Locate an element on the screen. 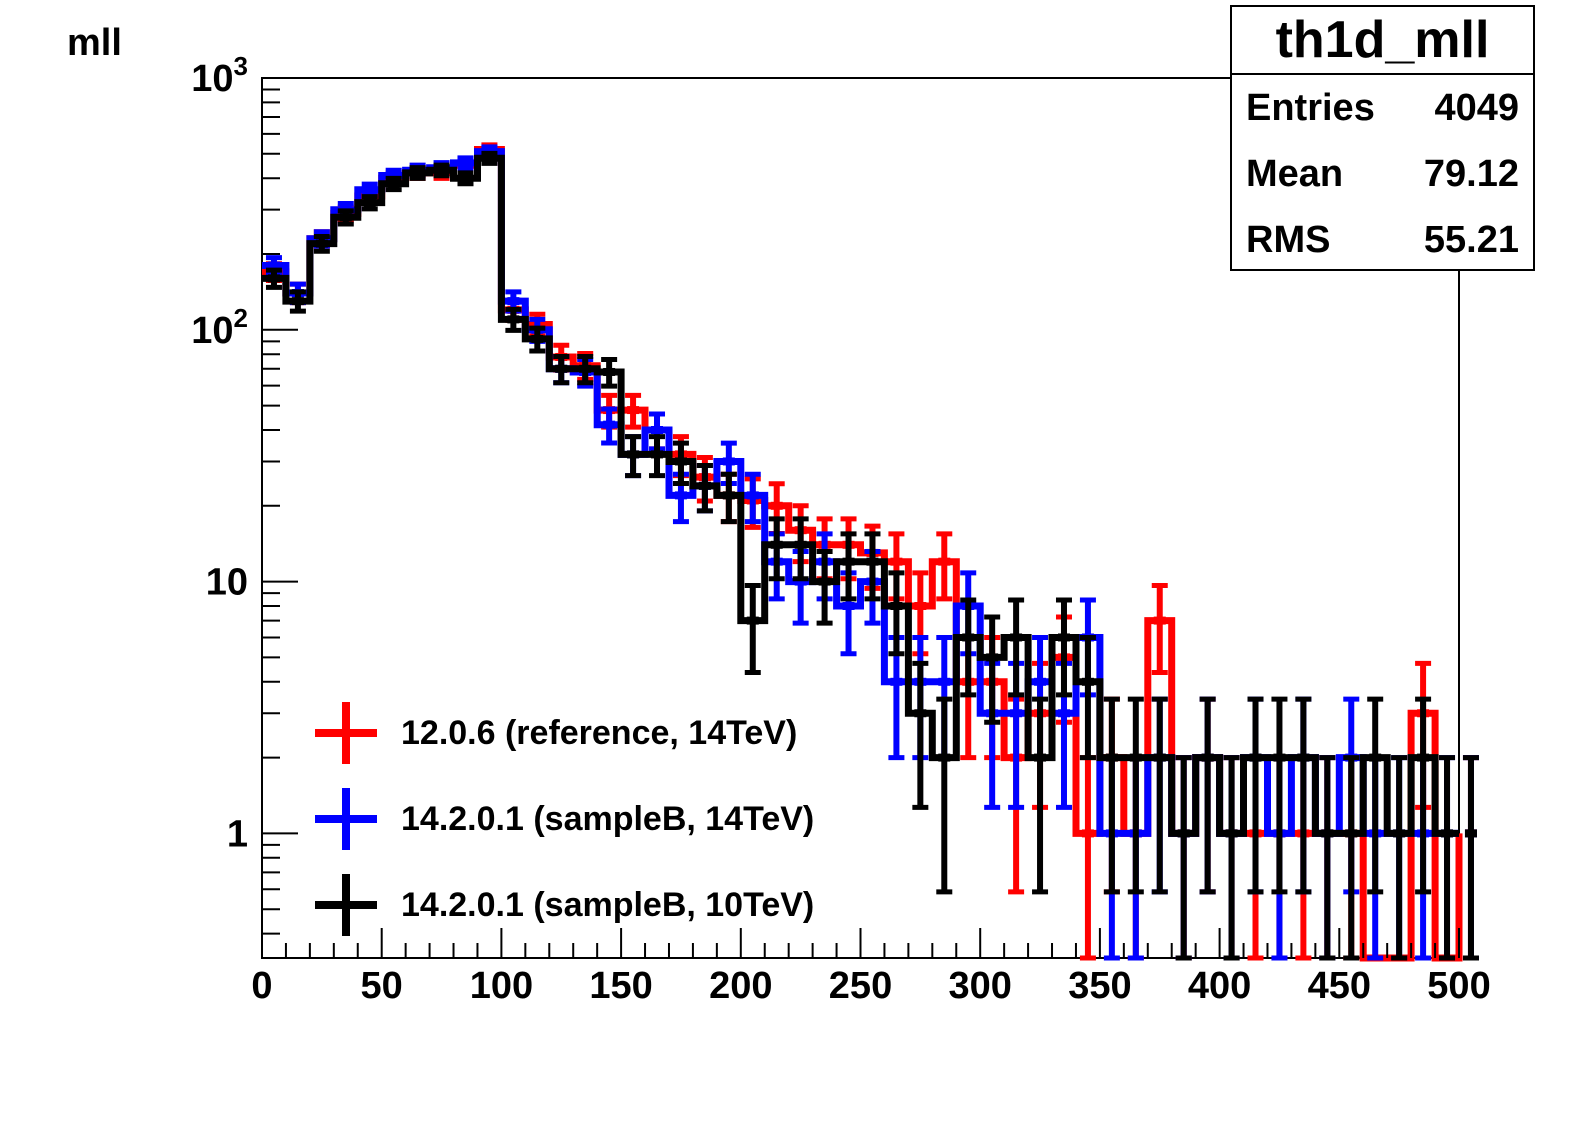 The height and width of the screenshot is (1142, 1575). x-tick-label: 250 is located at coordinates (860, 986).